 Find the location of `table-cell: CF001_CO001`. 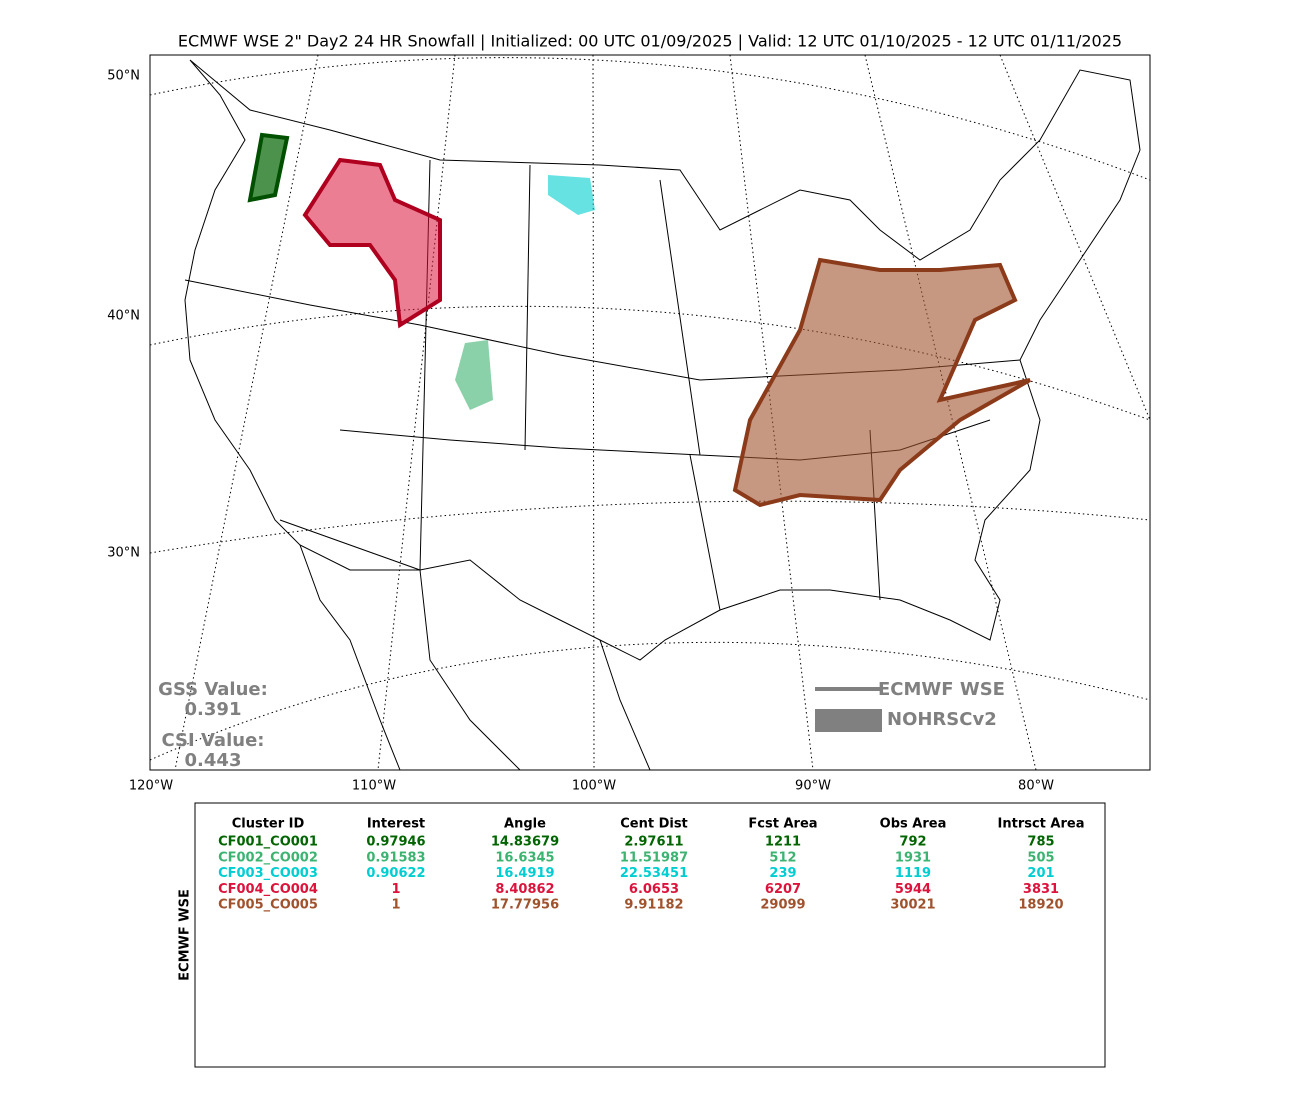

table-cell: CF001_CO001 is located at coordinates (268, 842).